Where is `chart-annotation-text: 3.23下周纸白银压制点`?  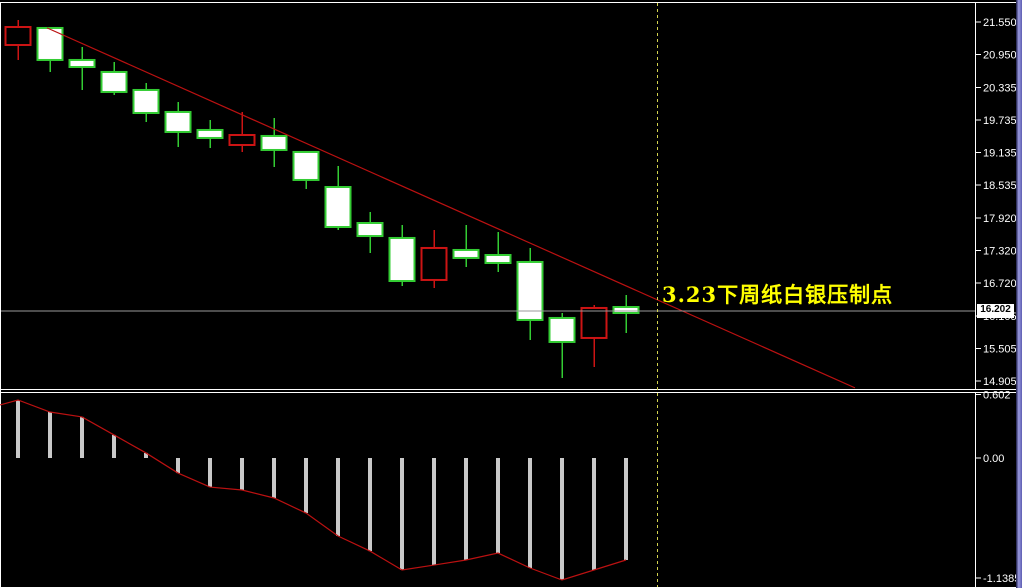
chart-annotation-text: 3.23下周纸白银压制点 is located at coordinates (778, 294).